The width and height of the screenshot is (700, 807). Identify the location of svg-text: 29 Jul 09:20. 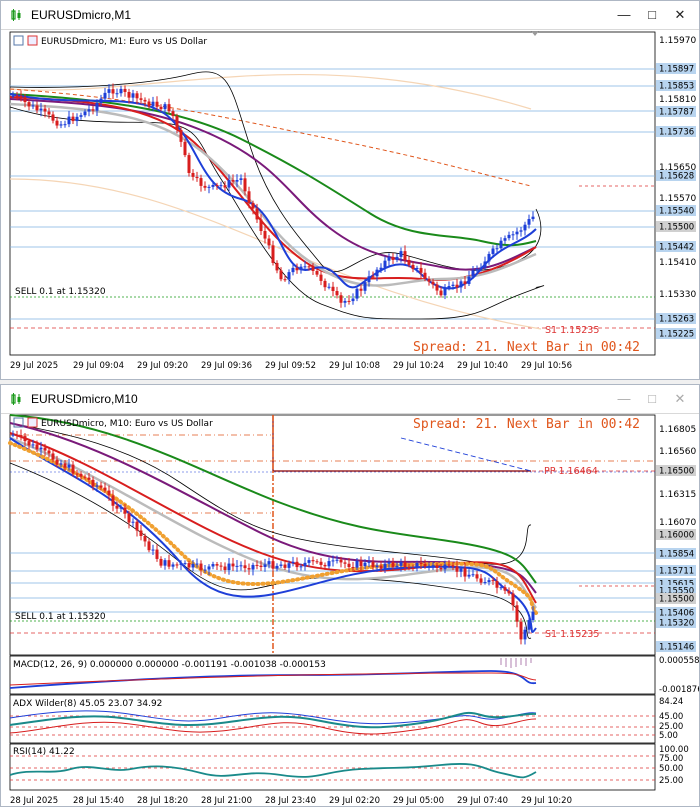
(162, 366).